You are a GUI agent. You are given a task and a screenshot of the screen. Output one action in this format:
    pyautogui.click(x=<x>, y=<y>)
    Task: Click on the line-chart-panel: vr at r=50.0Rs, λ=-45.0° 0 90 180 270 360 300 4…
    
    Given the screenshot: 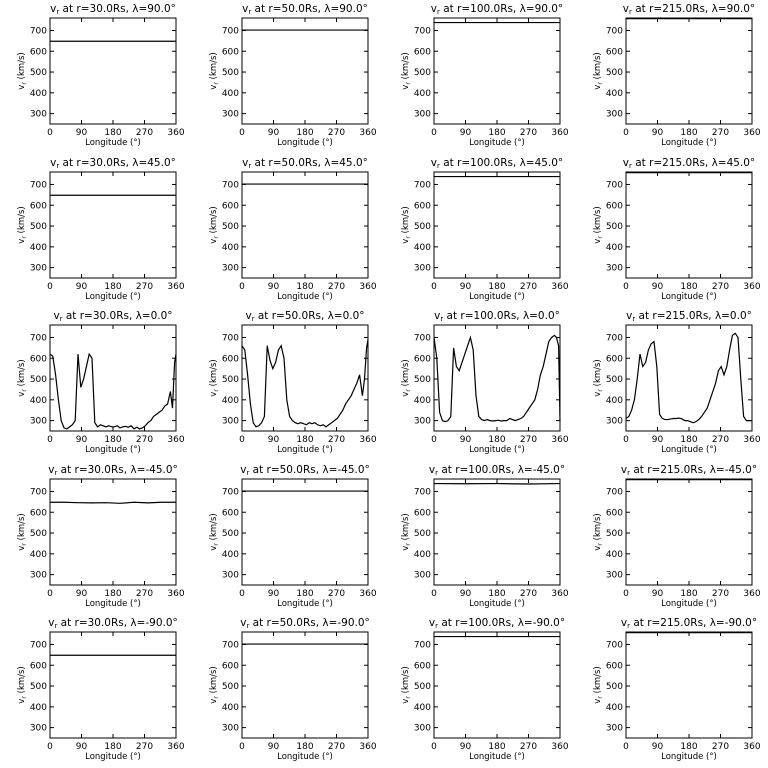 What is the action you would take?
    pyautogui.click(x=293, y=536)
    